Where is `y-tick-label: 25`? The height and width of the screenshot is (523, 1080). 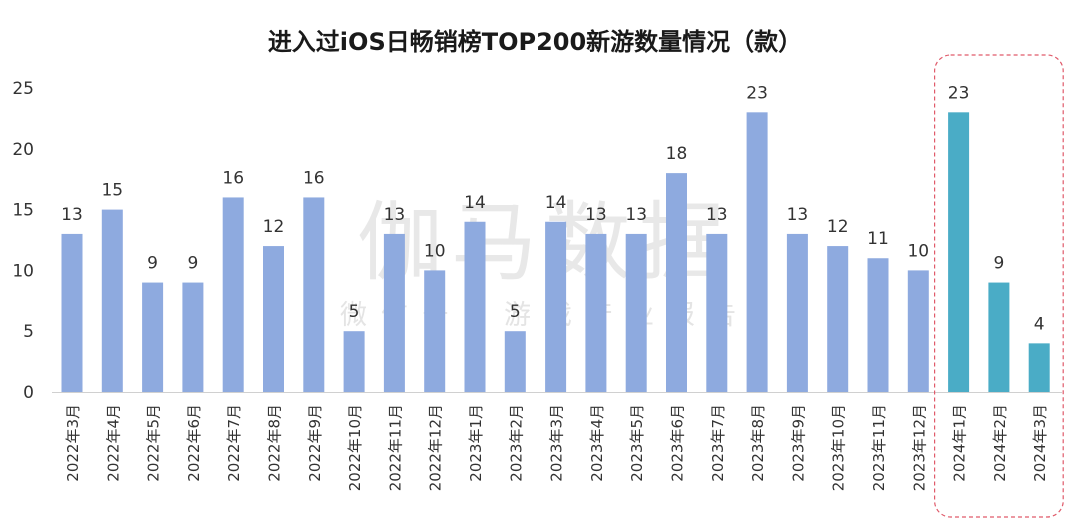
y-tick-label: 25 is located at coordinates (23, 89).